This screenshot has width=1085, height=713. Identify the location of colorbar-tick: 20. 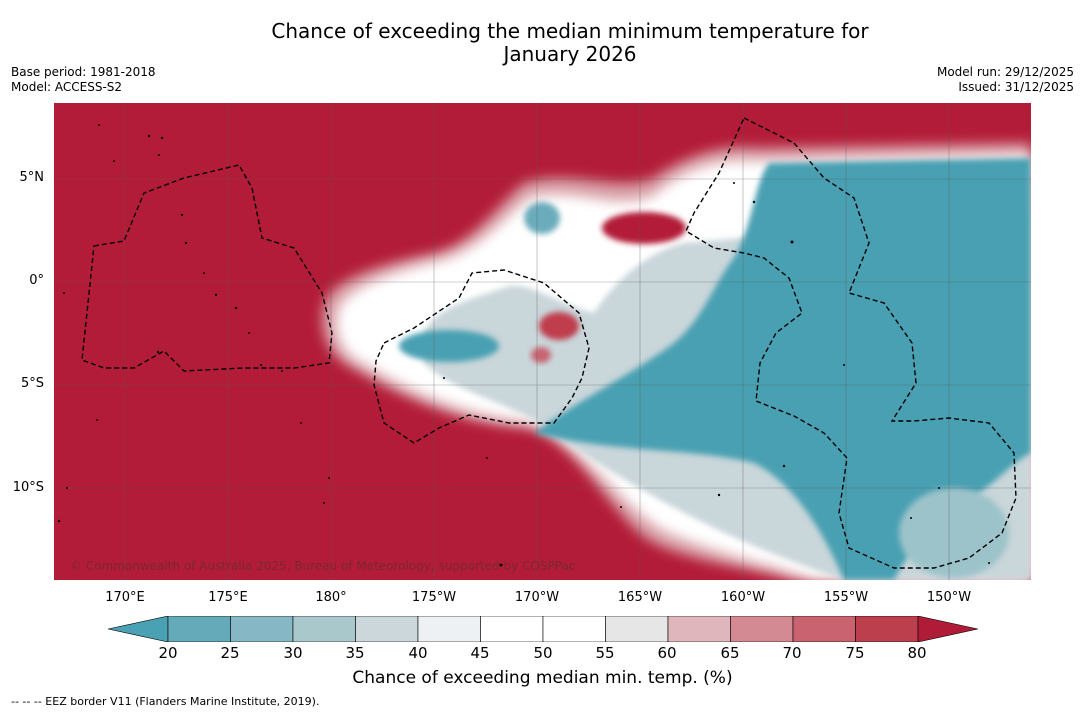
(168, 653).